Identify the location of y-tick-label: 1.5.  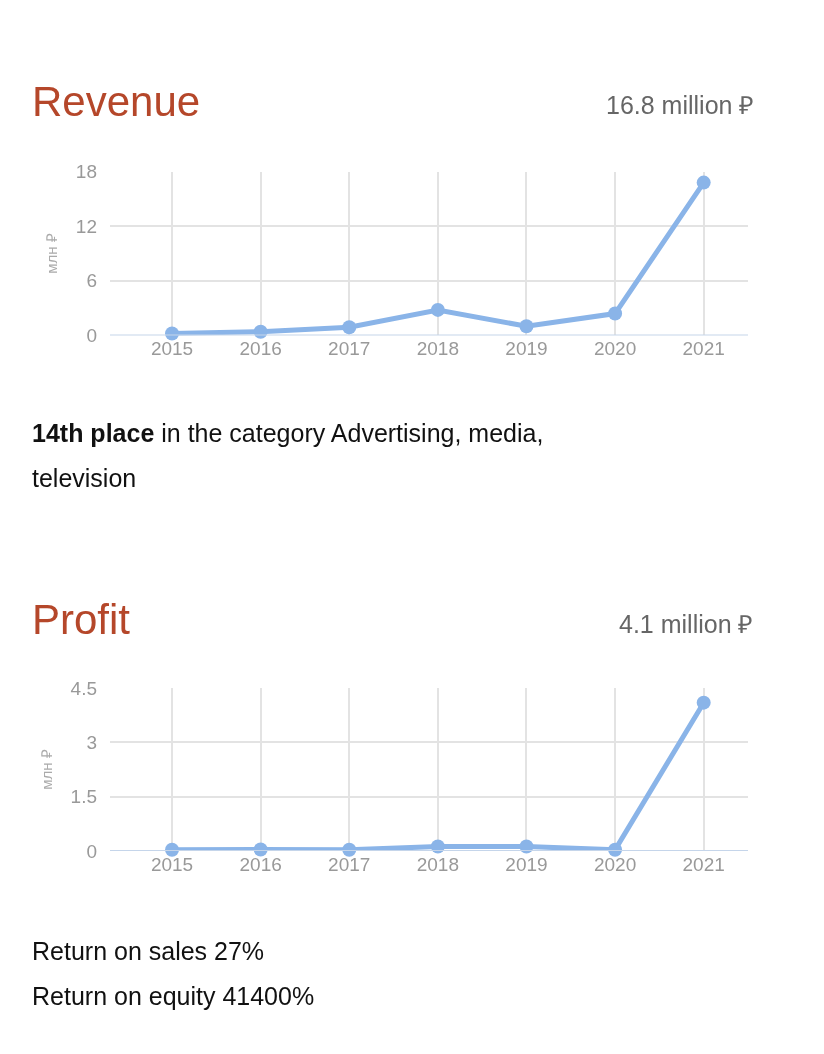
(83, 797).